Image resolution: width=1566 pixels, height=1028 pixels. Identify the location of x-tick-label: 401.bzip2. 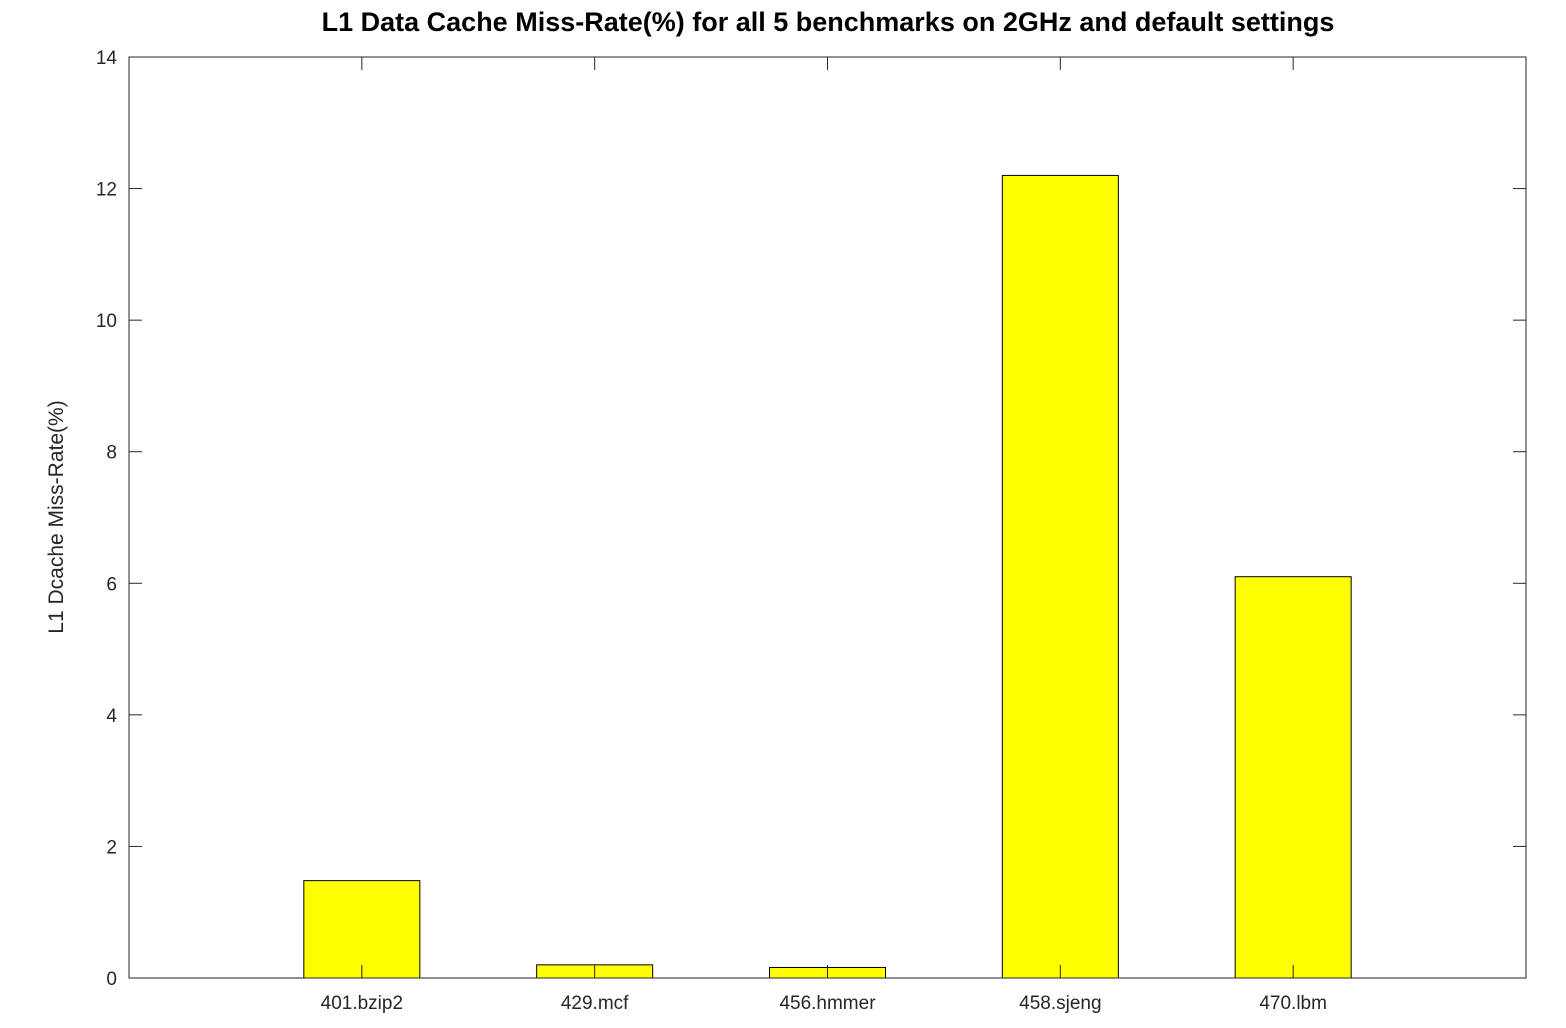
(362, 1003).